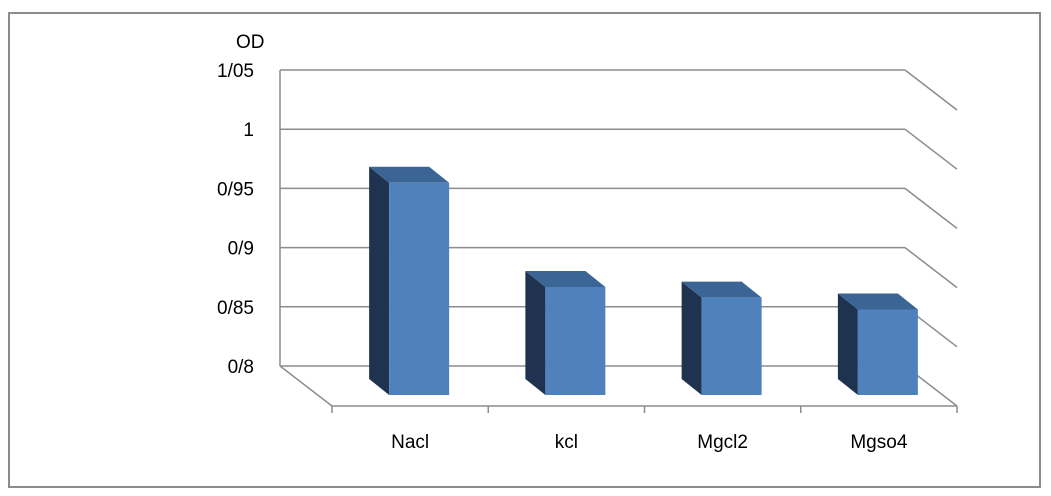 This screenshot has height=496, width=1051. I want to click on bar-mgcl2, so click(721, 338).